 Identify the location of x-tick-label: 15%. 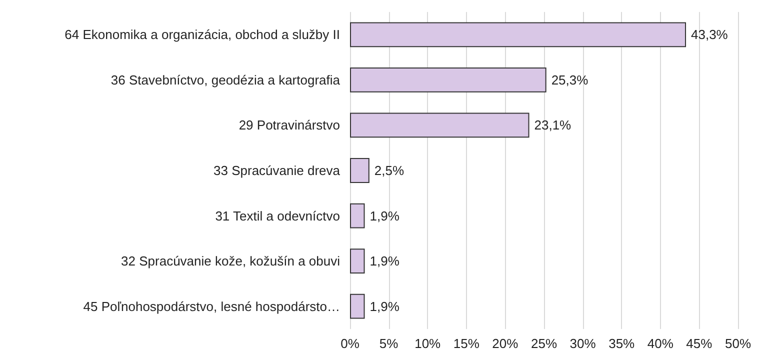
(466, 343).